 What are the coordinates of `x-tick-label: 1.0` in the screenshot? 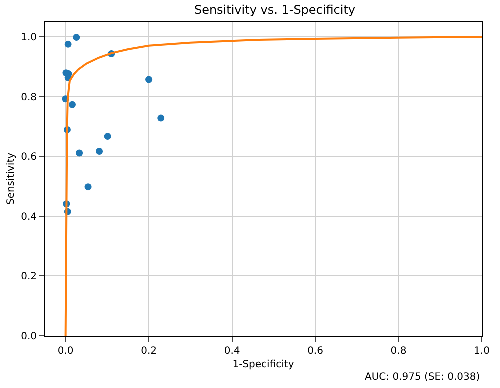 It's located at (482, 351).